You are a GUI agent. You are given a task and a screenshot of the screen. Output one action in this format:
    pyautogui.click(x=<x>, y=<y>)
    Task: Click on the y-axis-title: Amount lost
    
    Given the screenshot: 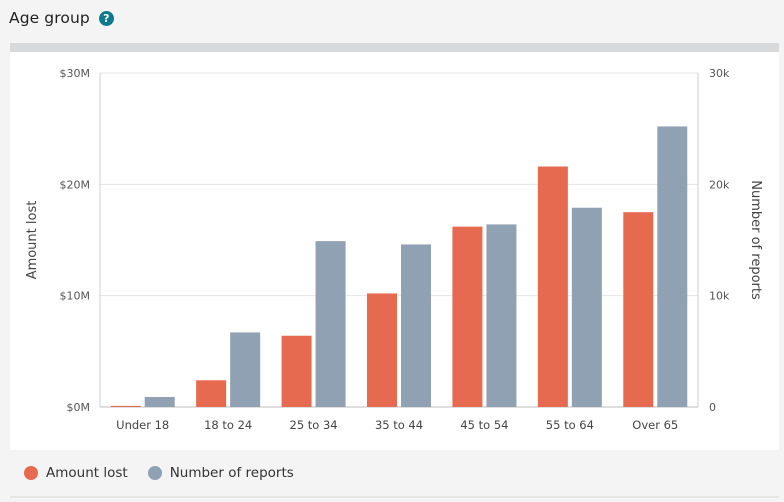 What is the action you would take?
    pyautogui.click(x=32, y=240)
    